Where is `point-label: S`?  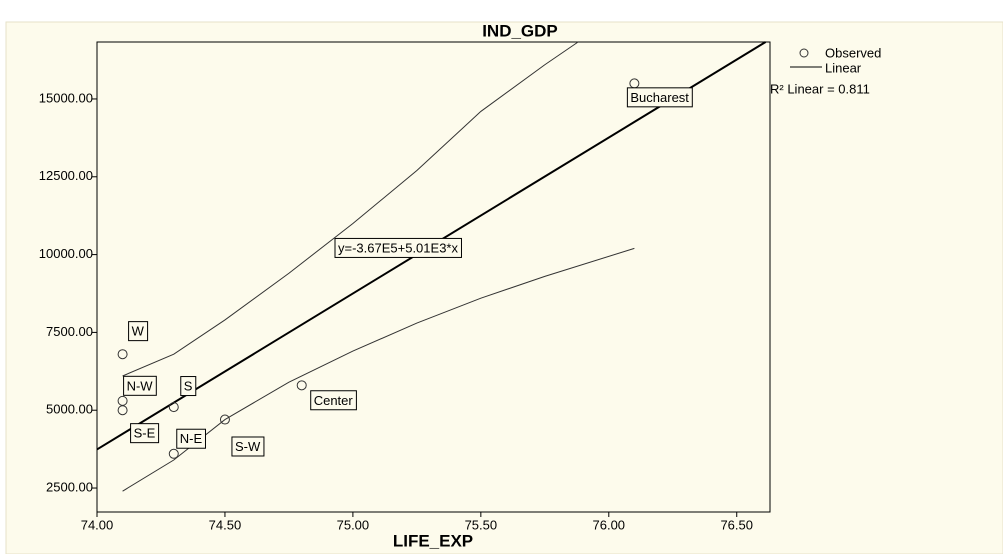 point-label: S is located at coordinates (188, 386).